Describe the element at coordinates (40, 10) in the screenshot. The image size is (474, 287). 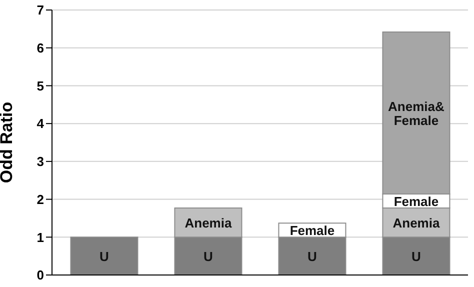
I see `y-tick-label: 7` at that location.